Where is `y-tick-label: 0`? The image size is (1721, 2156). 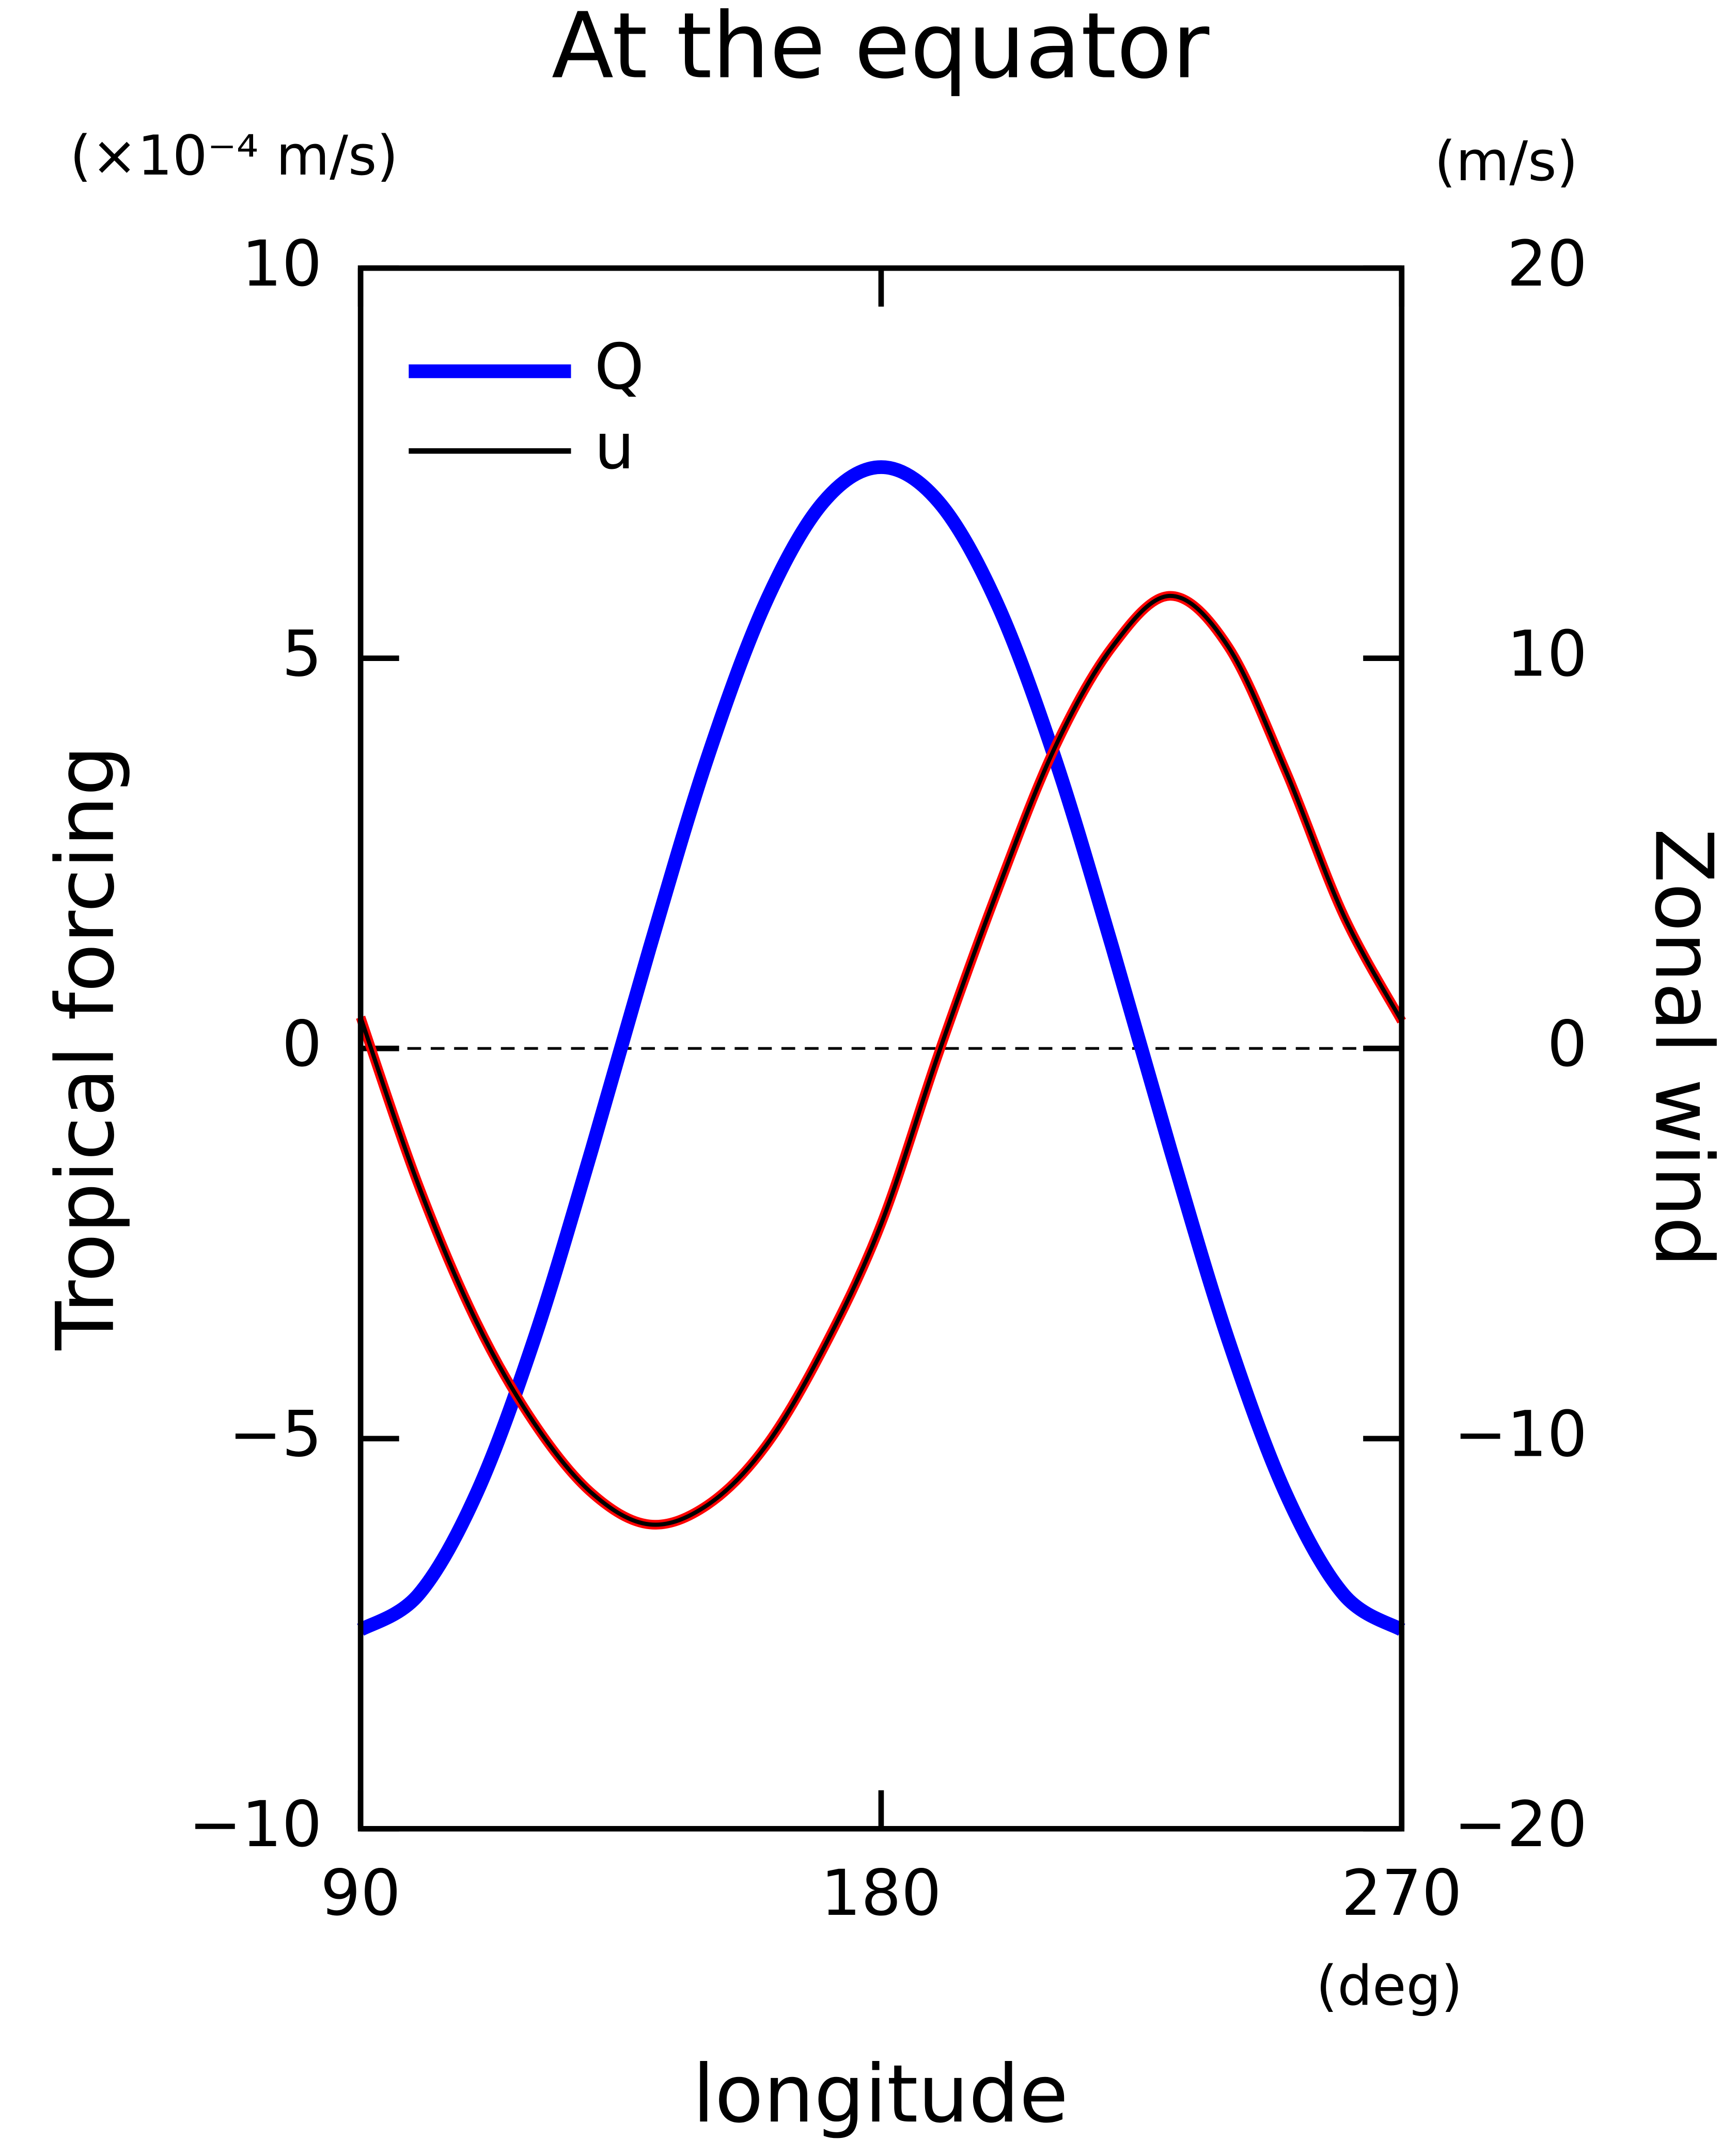
y-tick-label: 0 is located at coordinates (302, 1044).